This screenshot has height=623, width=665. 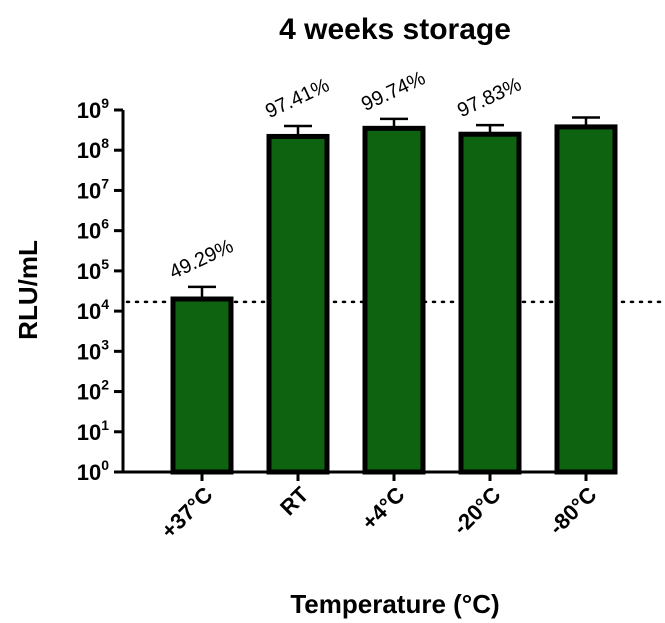 I want to click on y-tick-label: 10⁵, so click(x=93, y=270).